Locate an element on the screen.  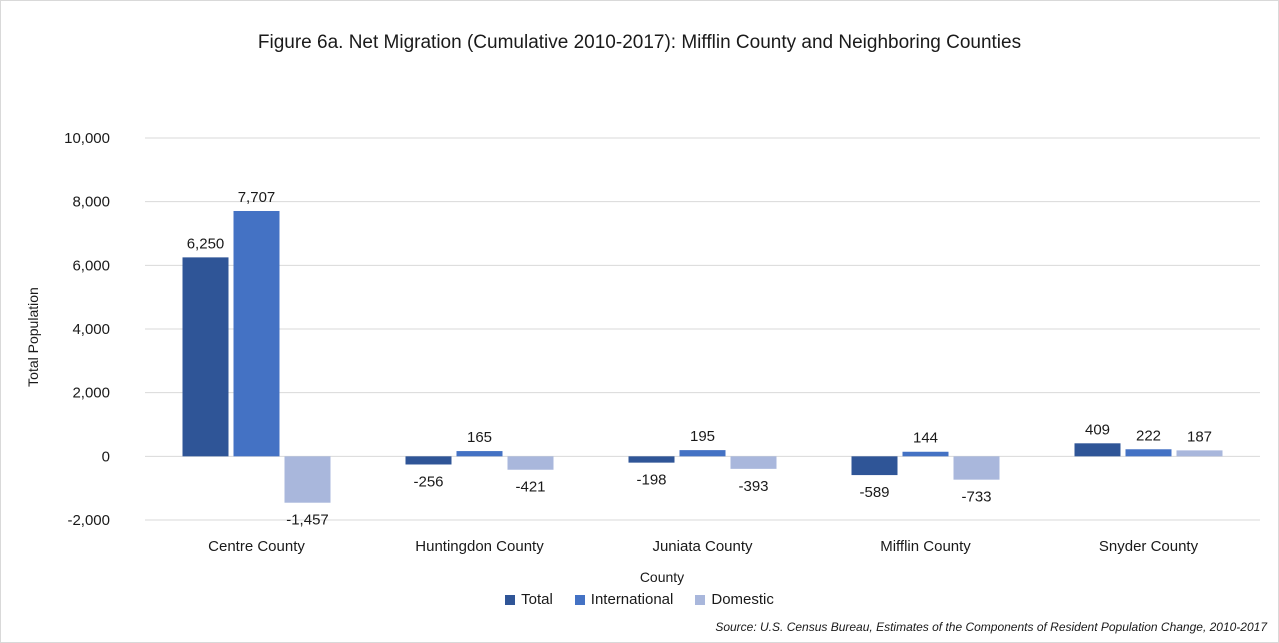
y-tick-label: -2,000 is located at coordinates (88, 520).